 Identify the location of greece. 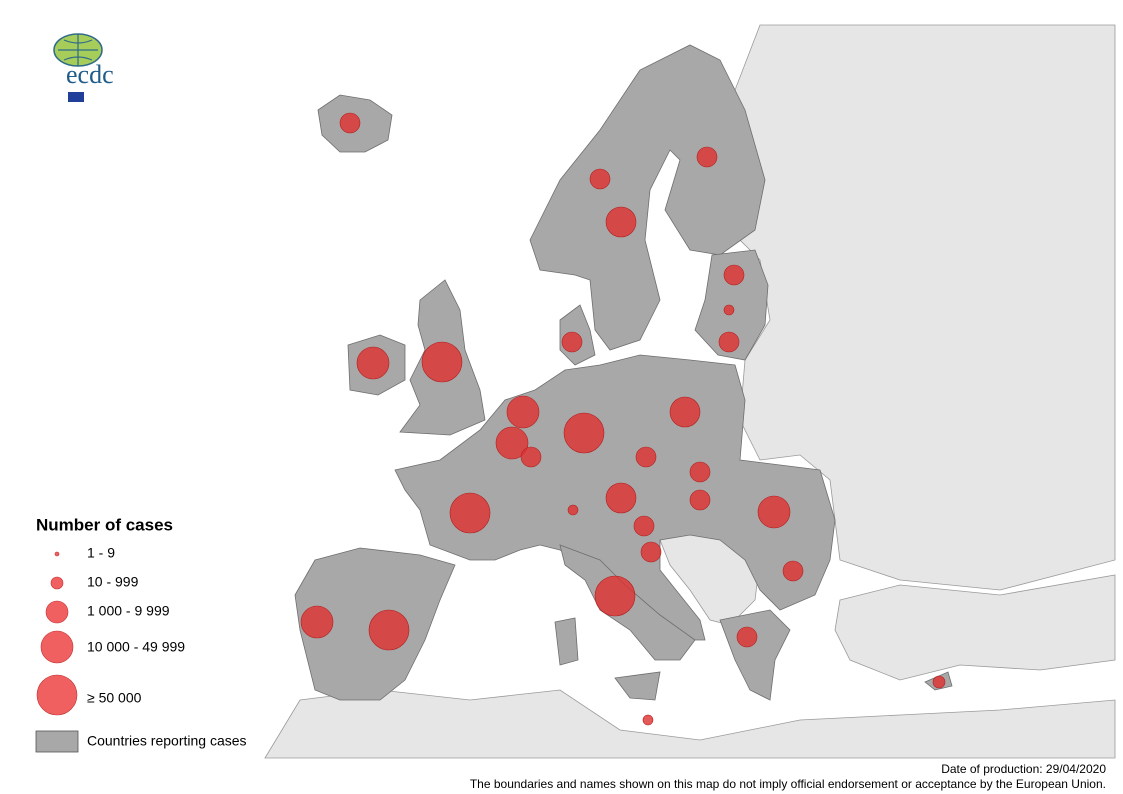
(755, 655).